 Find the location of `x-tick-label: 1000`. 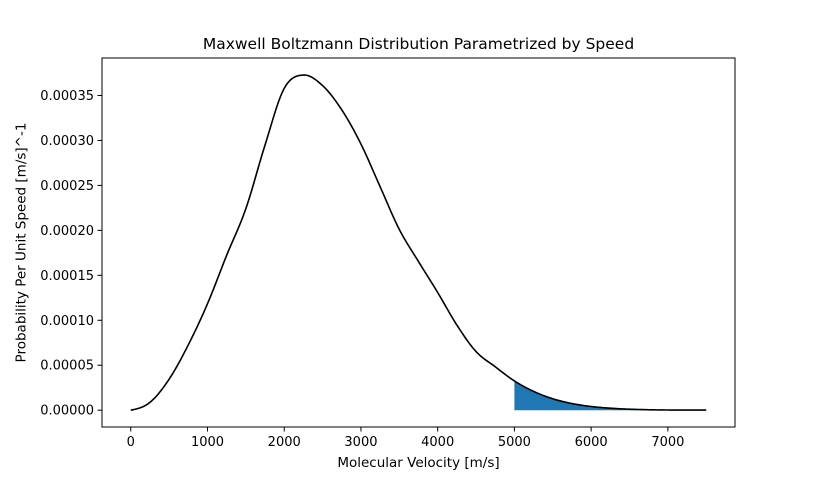

x-tick-label: 1000 is located at coordinates (207, 442).